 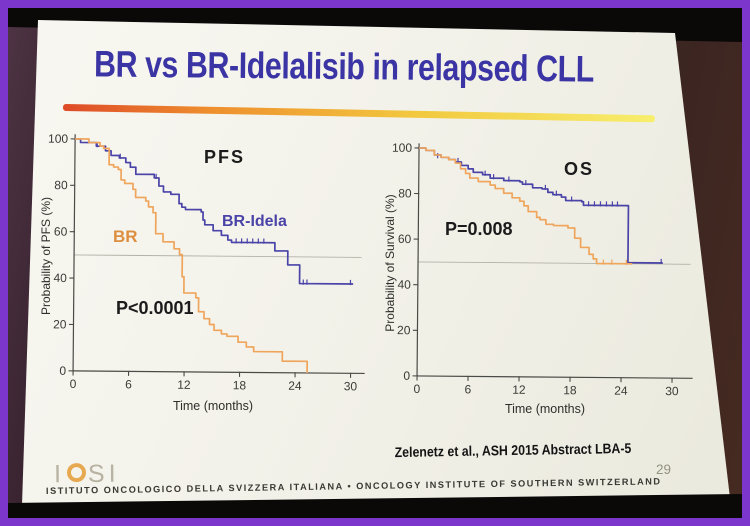 What do you see at coordinates (344, 66) in the screenshot?
I see `slide-title: BR vs BR-Idelalisib in relapsed CLL` at bounding box center [344, 66].